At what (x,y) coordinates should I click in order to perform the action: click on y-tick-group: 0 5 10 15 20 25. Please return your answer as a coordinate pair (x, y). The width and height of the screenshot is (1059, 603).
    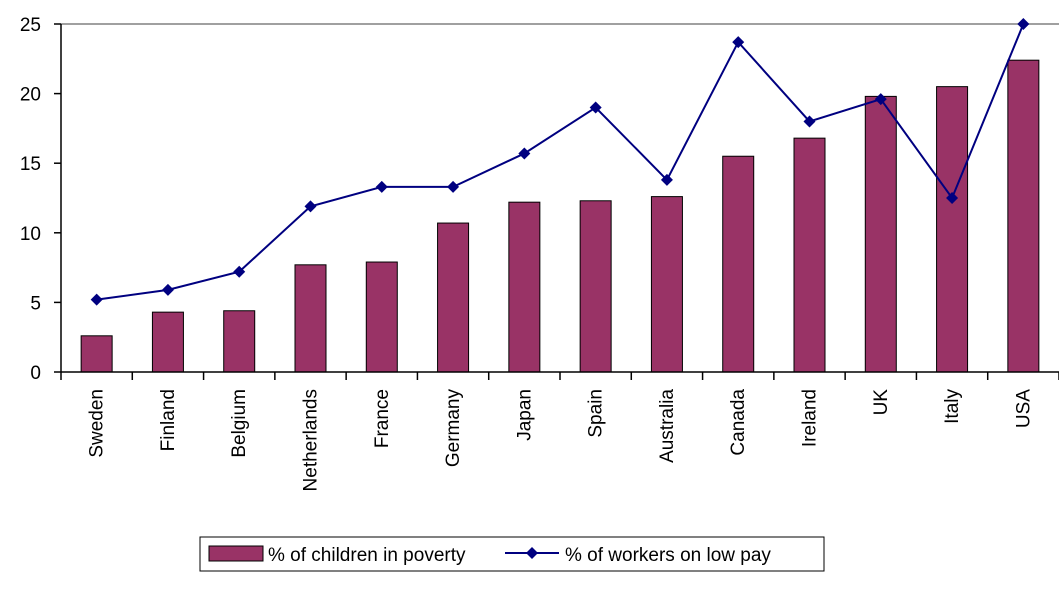
    Looking at the image, I should click on (40, 199).